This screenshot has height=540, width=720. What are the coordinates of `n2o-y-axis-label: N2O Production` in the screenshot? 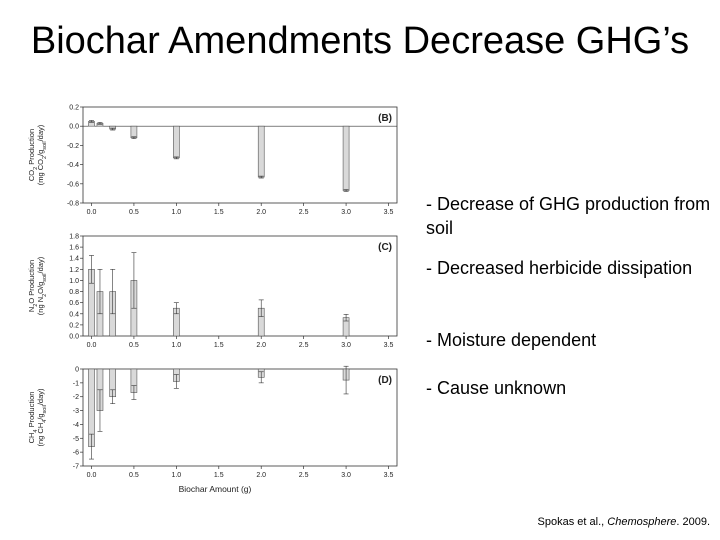 It's located at (33, 286).